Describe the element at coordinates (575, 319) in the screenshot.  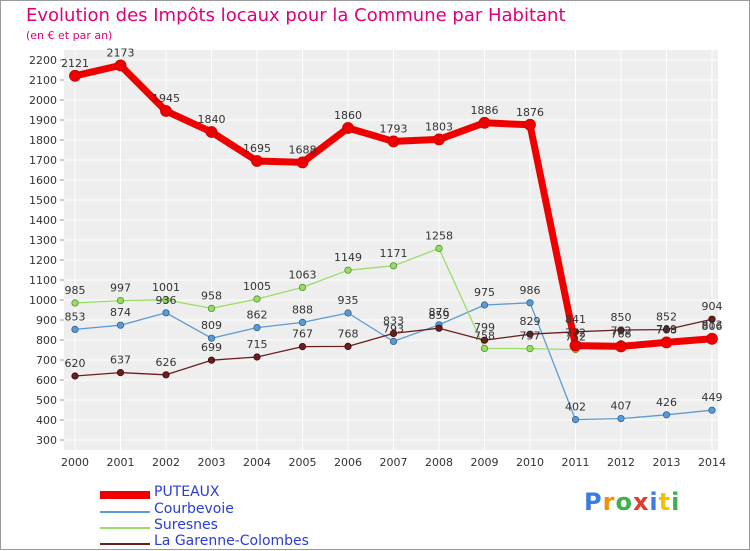
I see `data-label-garenne-colombes: 841` at that location.